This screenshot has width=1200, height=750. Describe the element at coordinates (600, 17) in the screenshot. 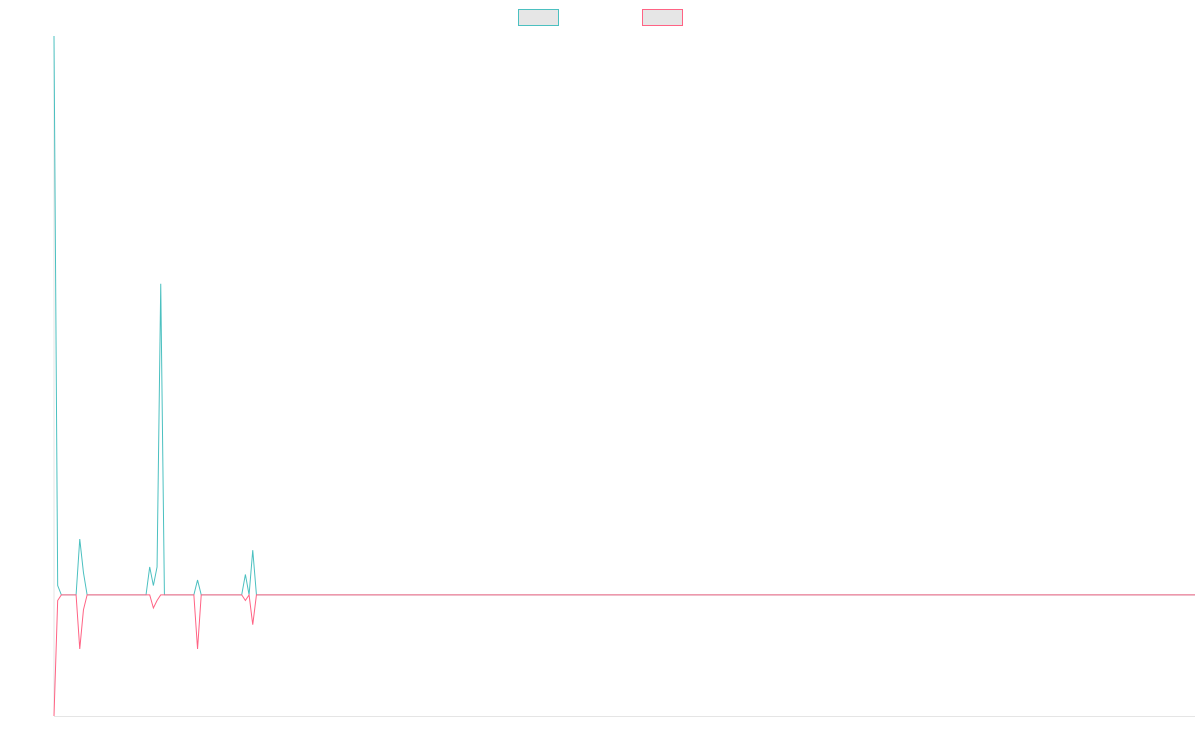

I see `legend` at that location.